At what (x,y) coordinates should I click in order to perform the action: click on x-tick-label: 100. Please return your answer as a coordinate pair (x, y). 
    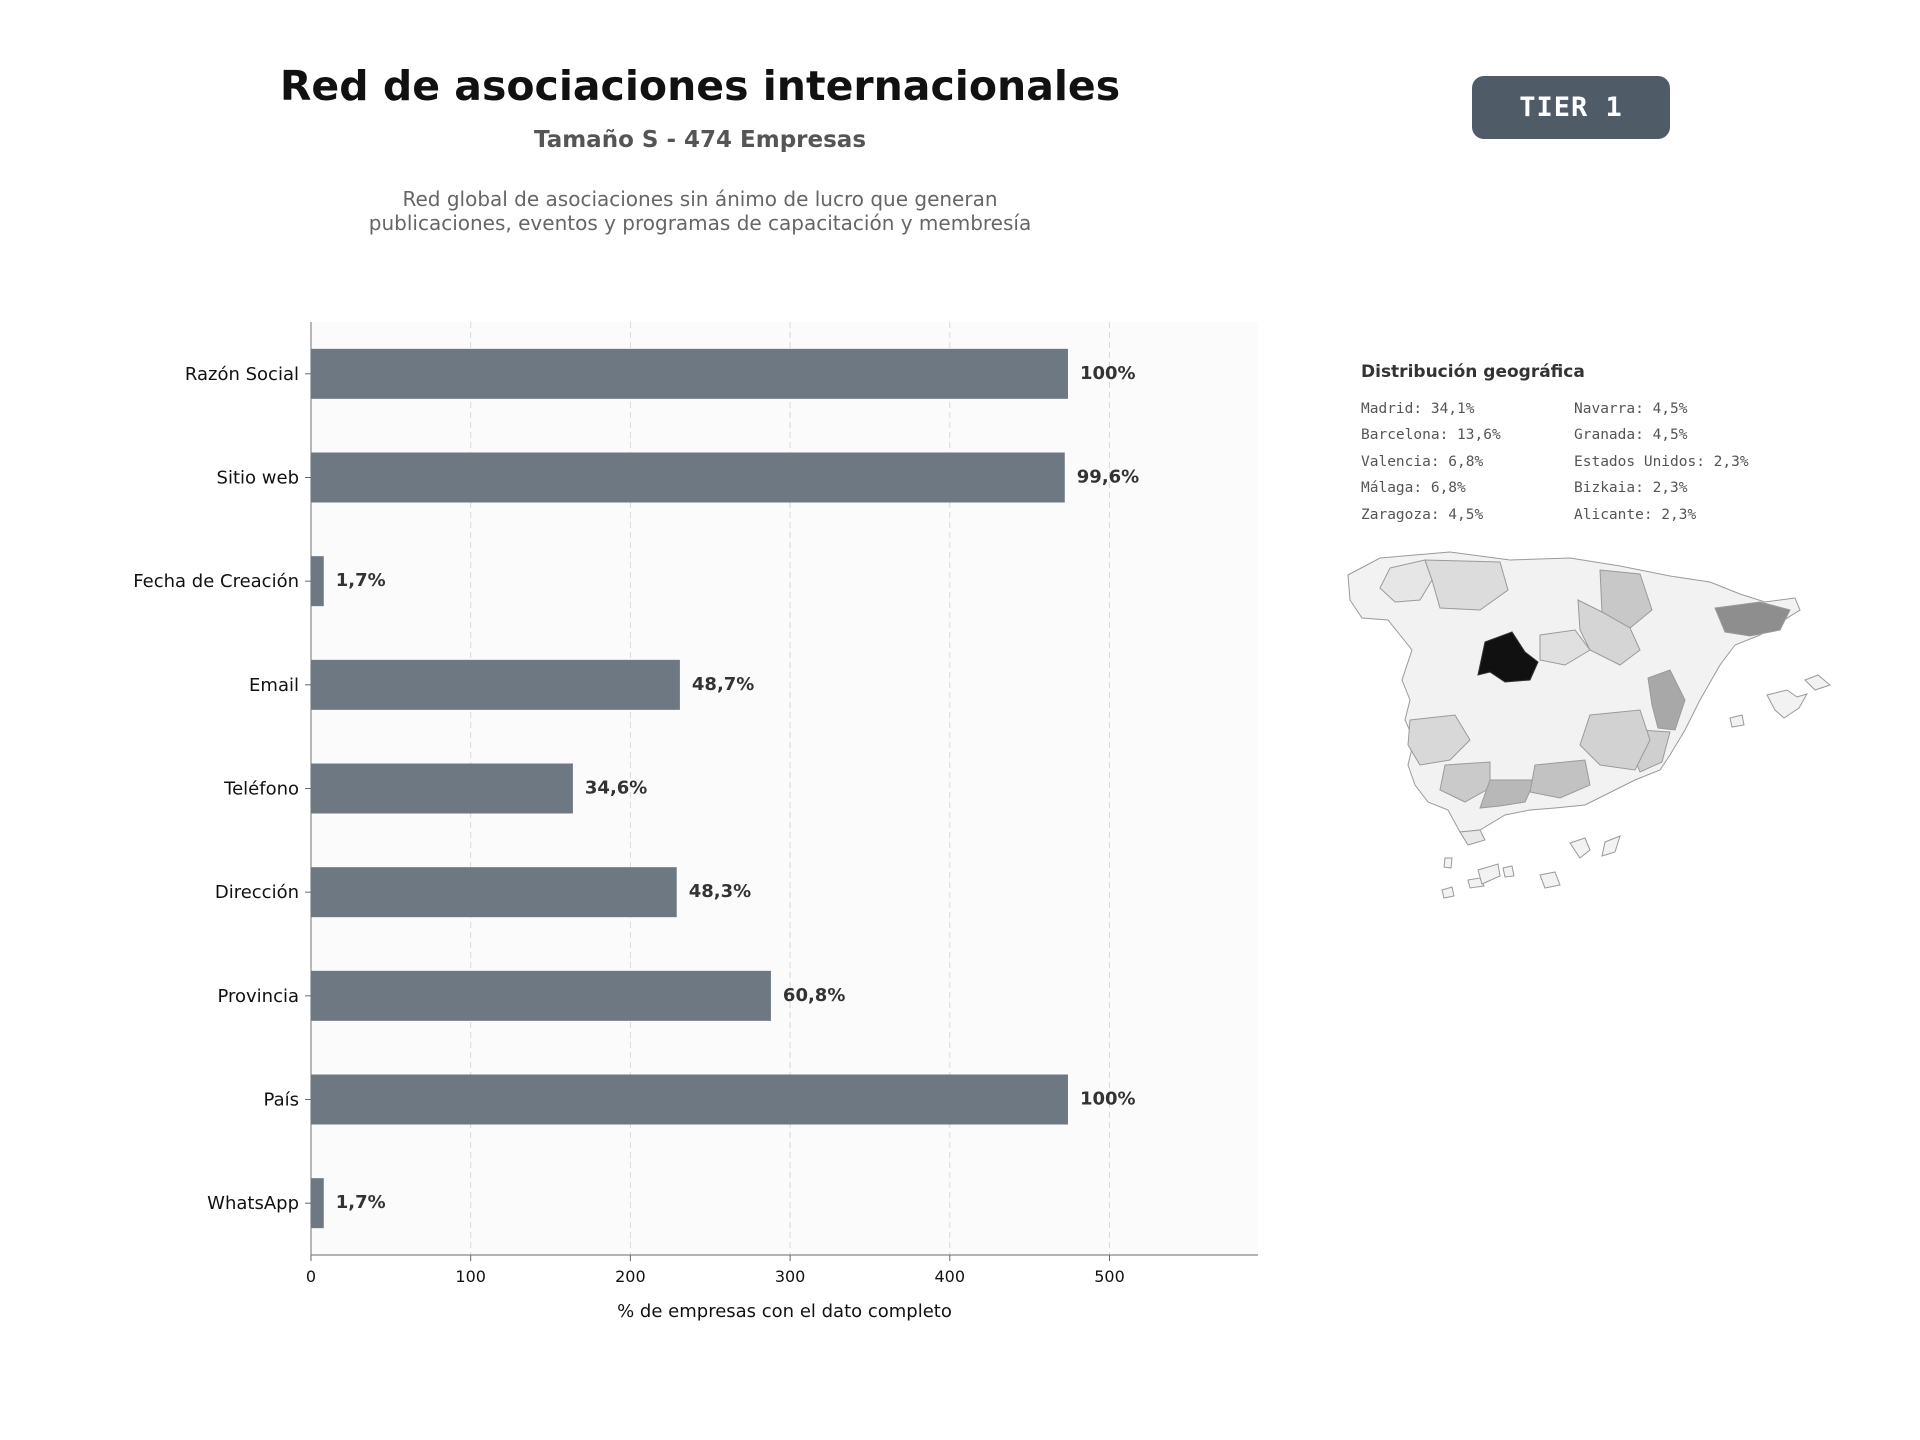
    Looking at the image, I should click on (470, 1276).